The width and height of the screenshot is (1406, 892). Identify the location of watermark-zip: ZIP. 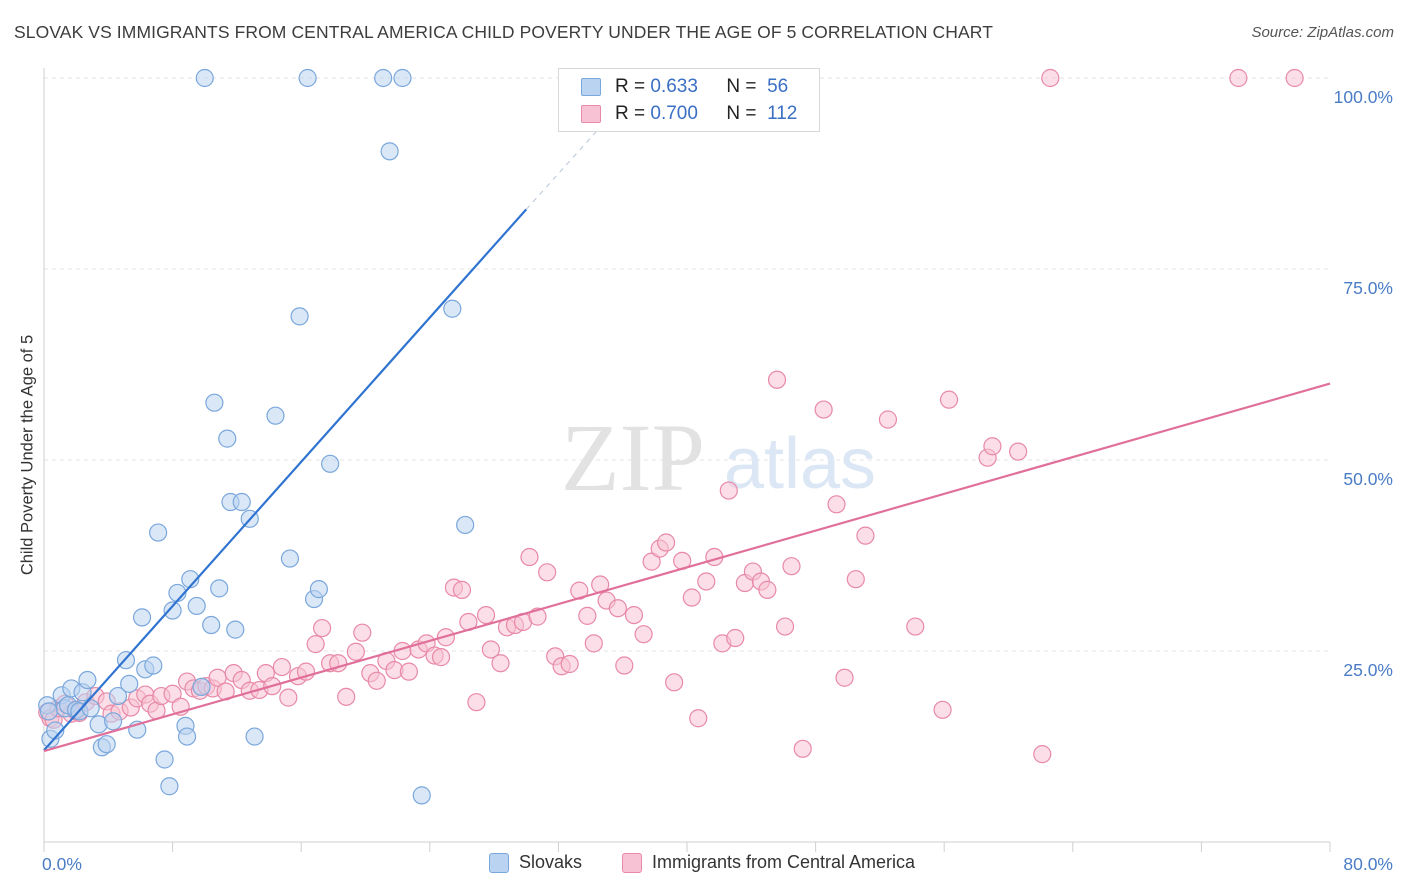
(633, 457).